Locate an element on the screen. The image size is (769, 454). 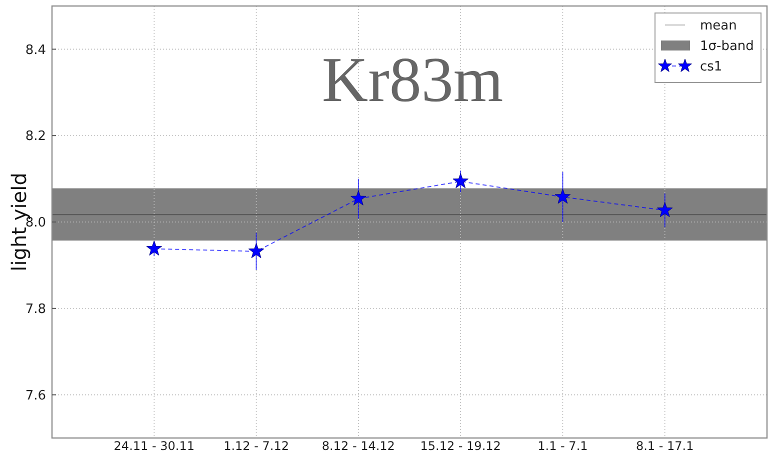
x-tick-label: 8.12 - 14.12 is located at coordinates (358, 446).